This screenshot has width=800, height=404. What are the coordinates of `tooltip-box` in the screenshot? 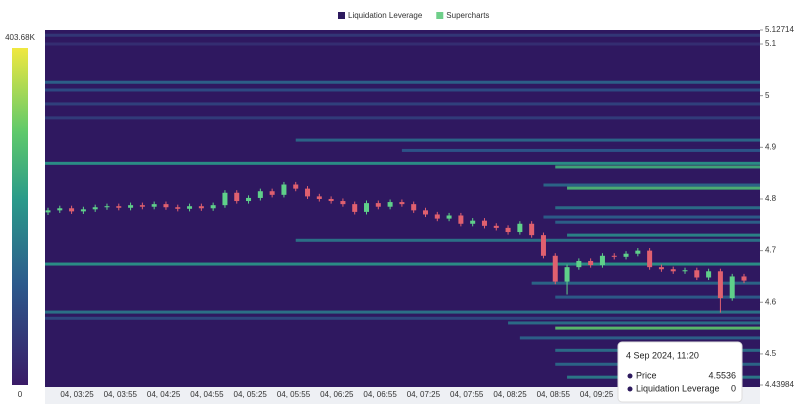 It's located at (680, 372).